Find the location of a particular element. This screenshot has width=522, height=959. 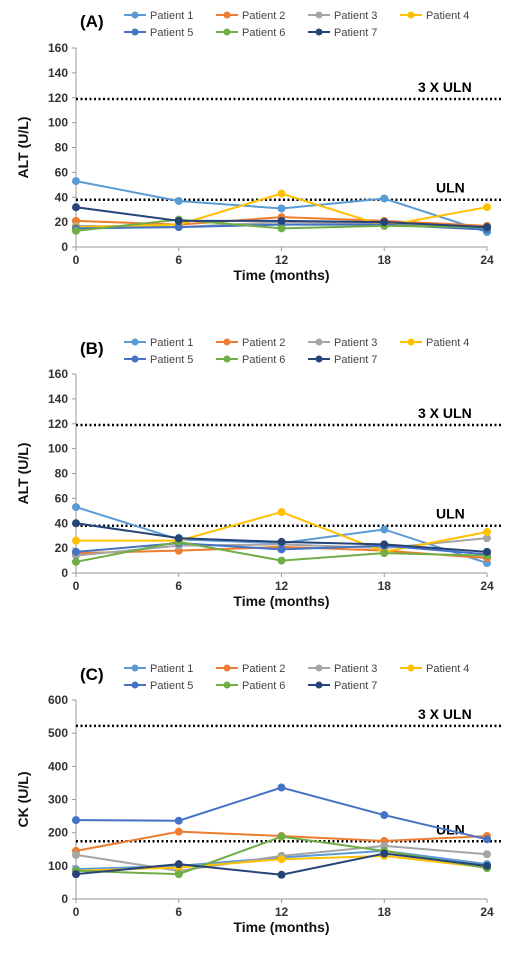

legend-item: Patient 7 is located at coordinates (342, 33).